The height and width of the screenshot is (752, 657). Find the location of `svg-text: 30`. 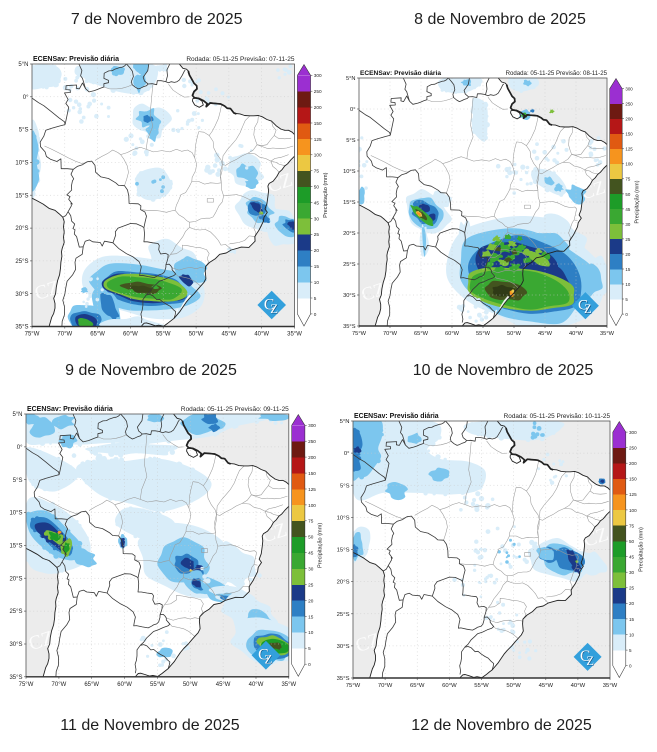

svg-text: 30 is located at coordinates (632, 572).